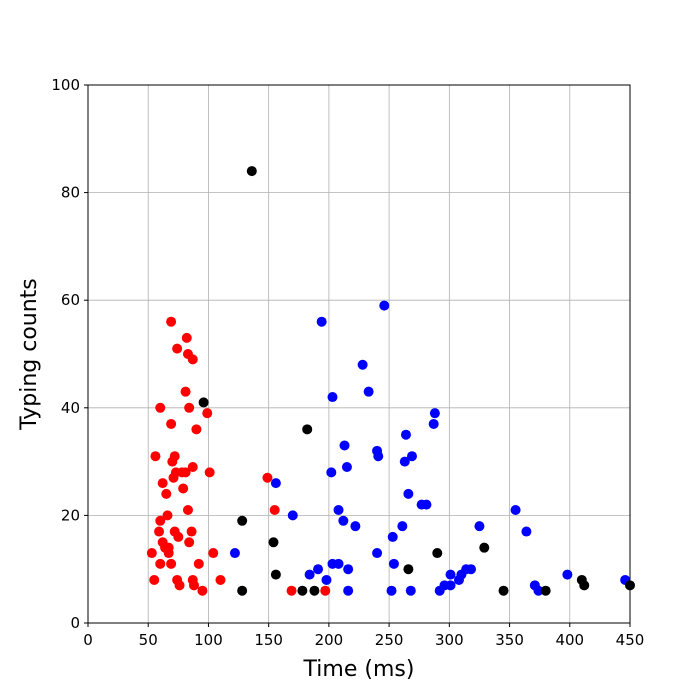  I want to click on x-tick-label: 200, so click(329, 640).